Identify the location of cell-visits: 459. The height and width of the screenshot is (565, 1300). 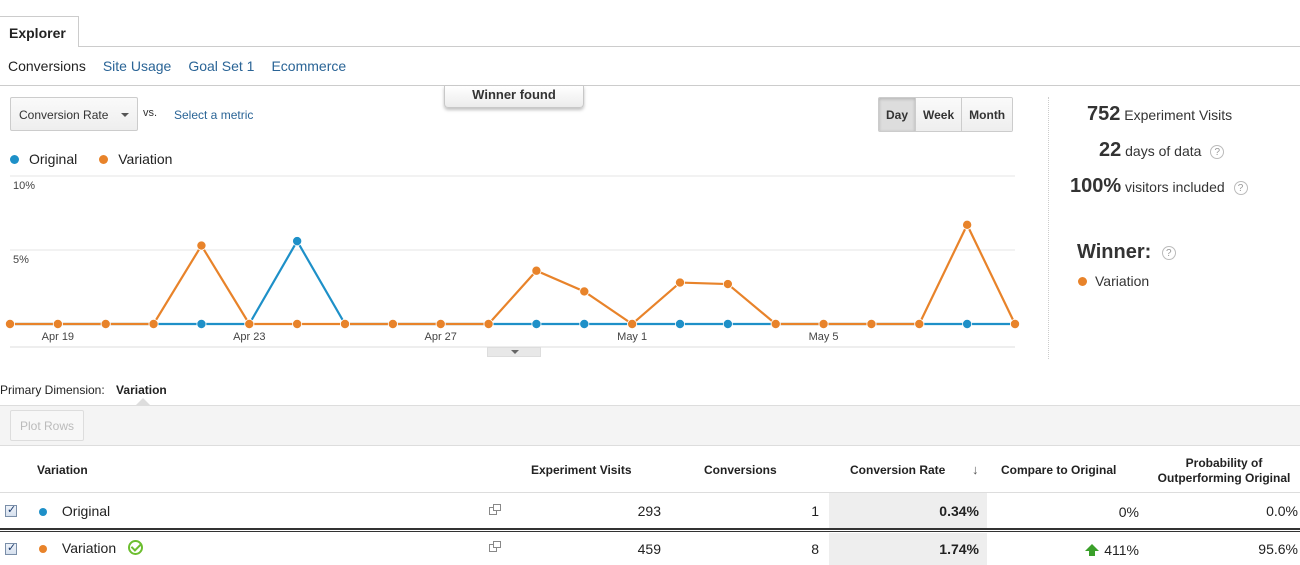
(649, 549).